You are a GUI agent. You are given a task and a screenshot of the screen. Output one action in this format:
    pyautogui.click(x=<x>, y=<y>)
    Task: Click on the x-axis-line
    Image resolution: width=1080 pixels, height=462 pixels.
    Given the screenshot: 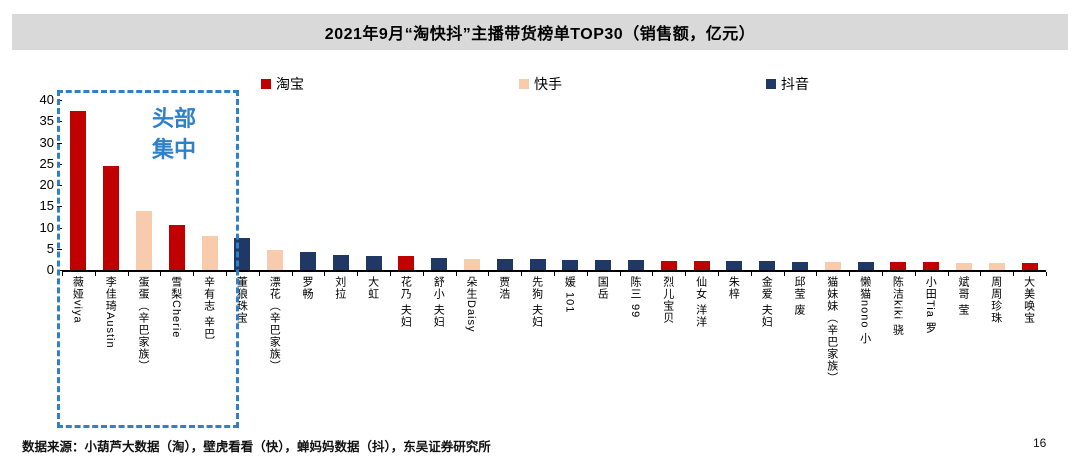 What is the action you would take?
    pyautogui.click(x=554, y=271)
    